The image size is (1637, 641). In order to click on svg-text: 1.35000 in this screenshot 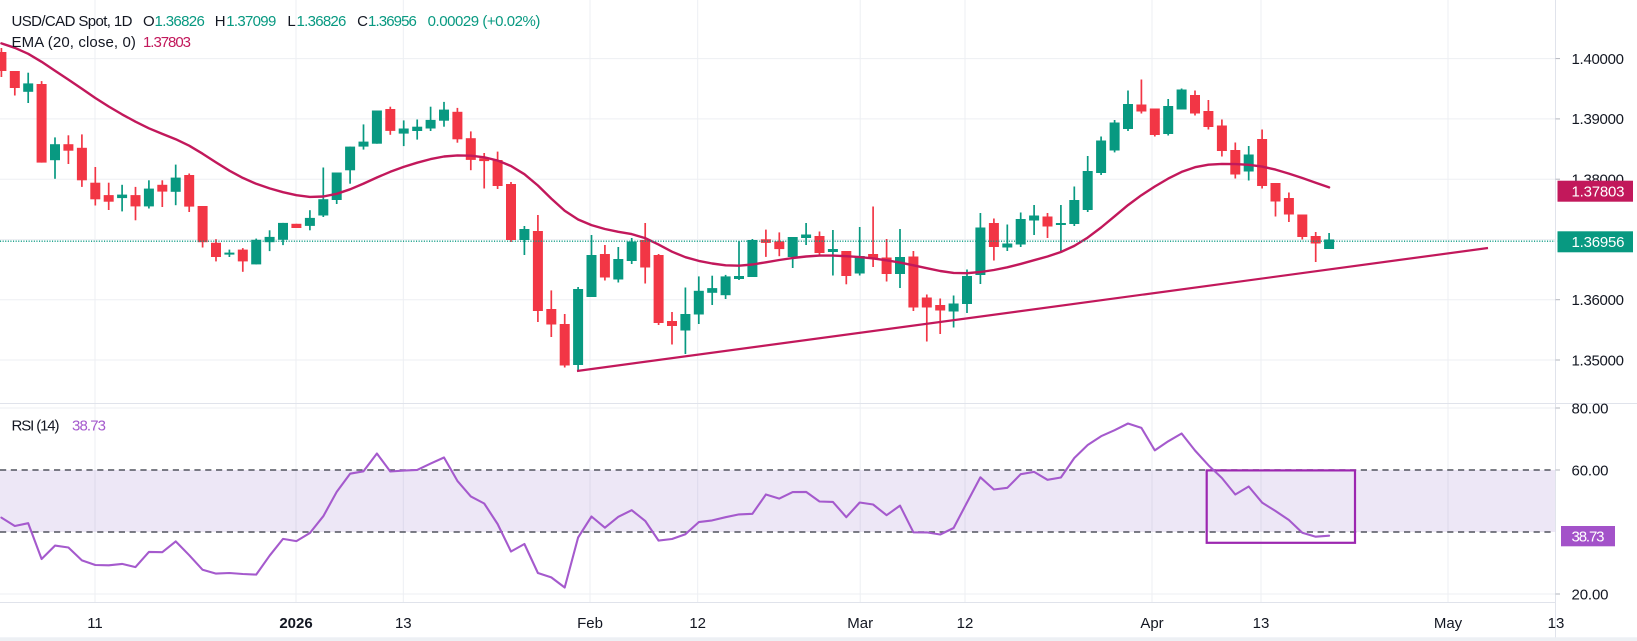, I will do `click(1598, 360)`.